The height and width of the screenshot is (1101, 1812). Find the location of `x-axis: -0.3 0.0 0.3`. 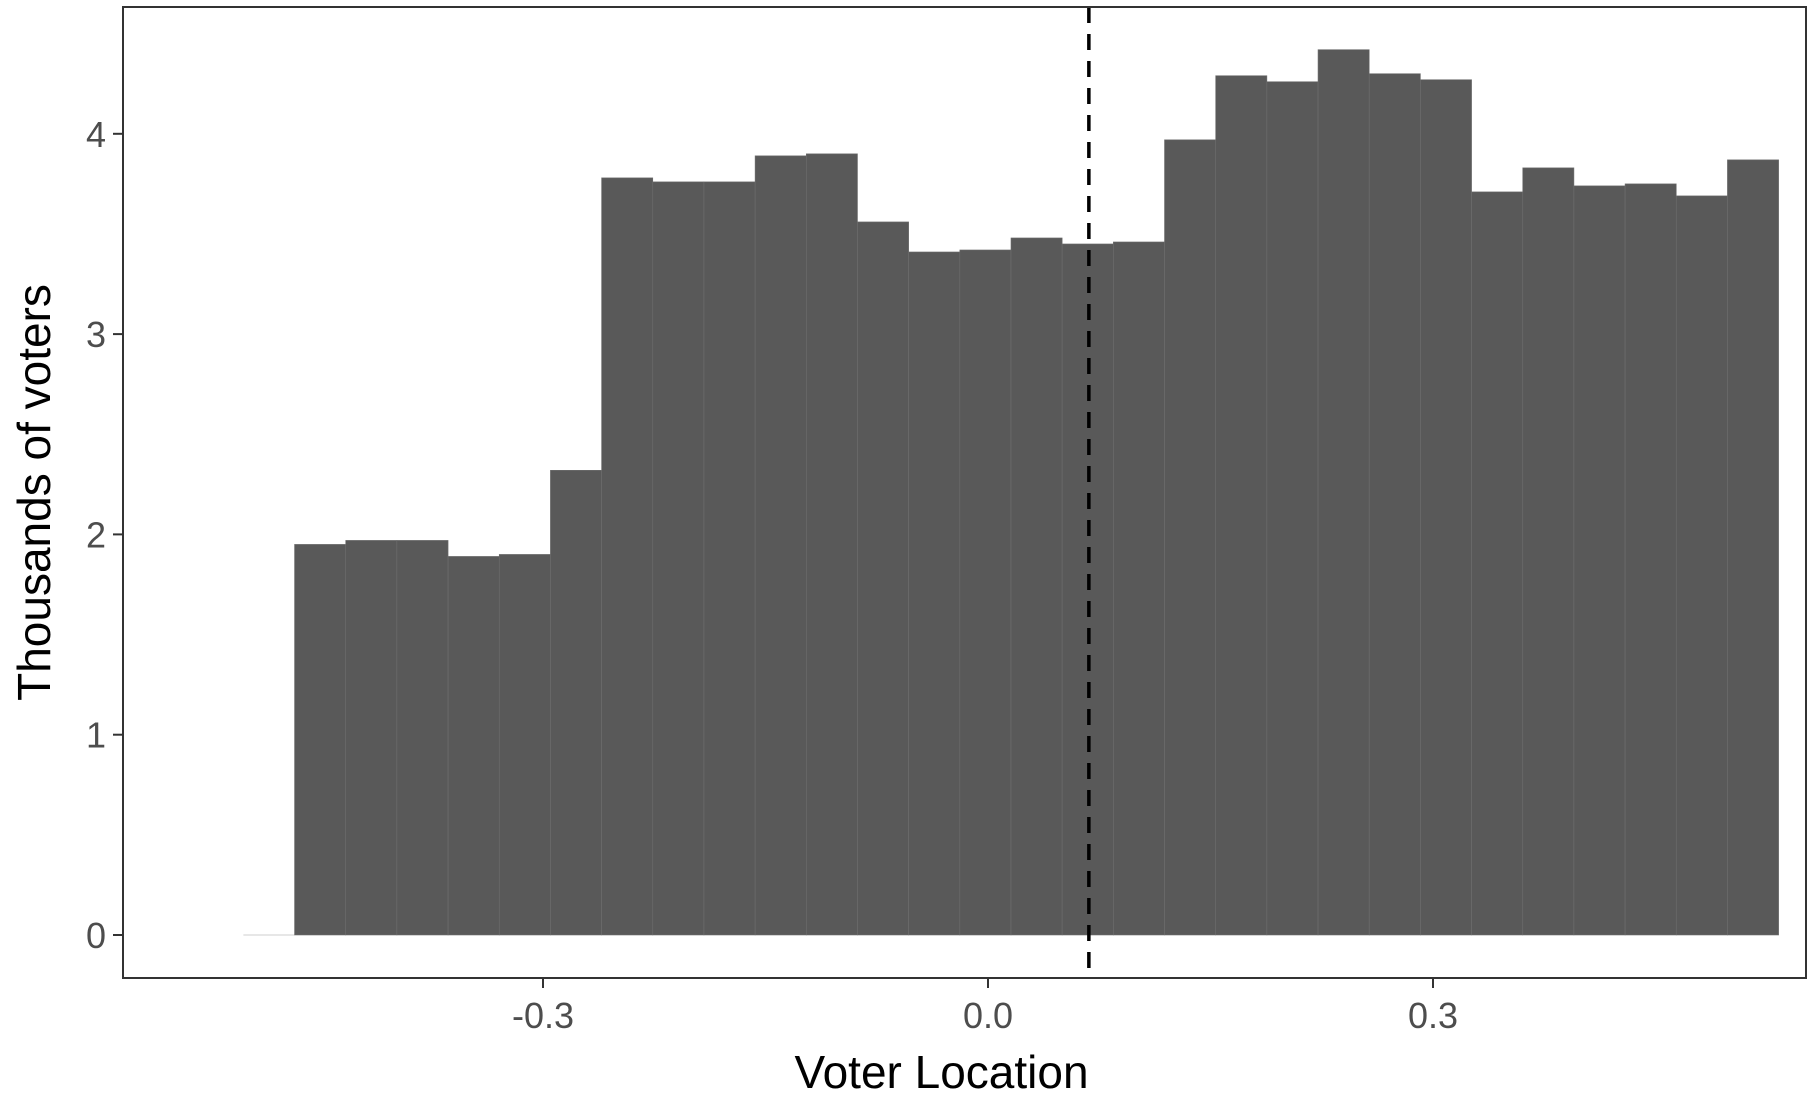

x-axis: -0.3 0.0 0.3 is located at coordinates (985, 1007).